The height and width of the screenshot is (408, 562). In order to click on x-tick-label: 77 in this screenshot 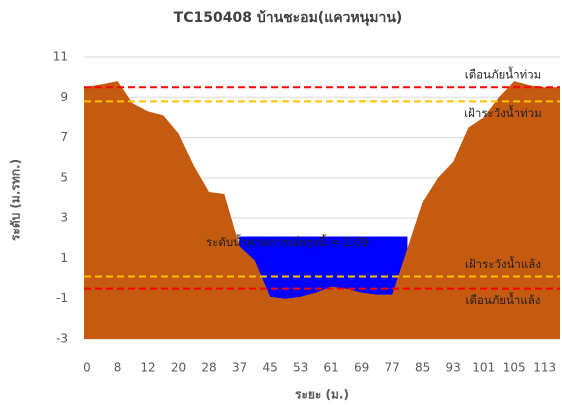, I will do `click(392, 368)`.